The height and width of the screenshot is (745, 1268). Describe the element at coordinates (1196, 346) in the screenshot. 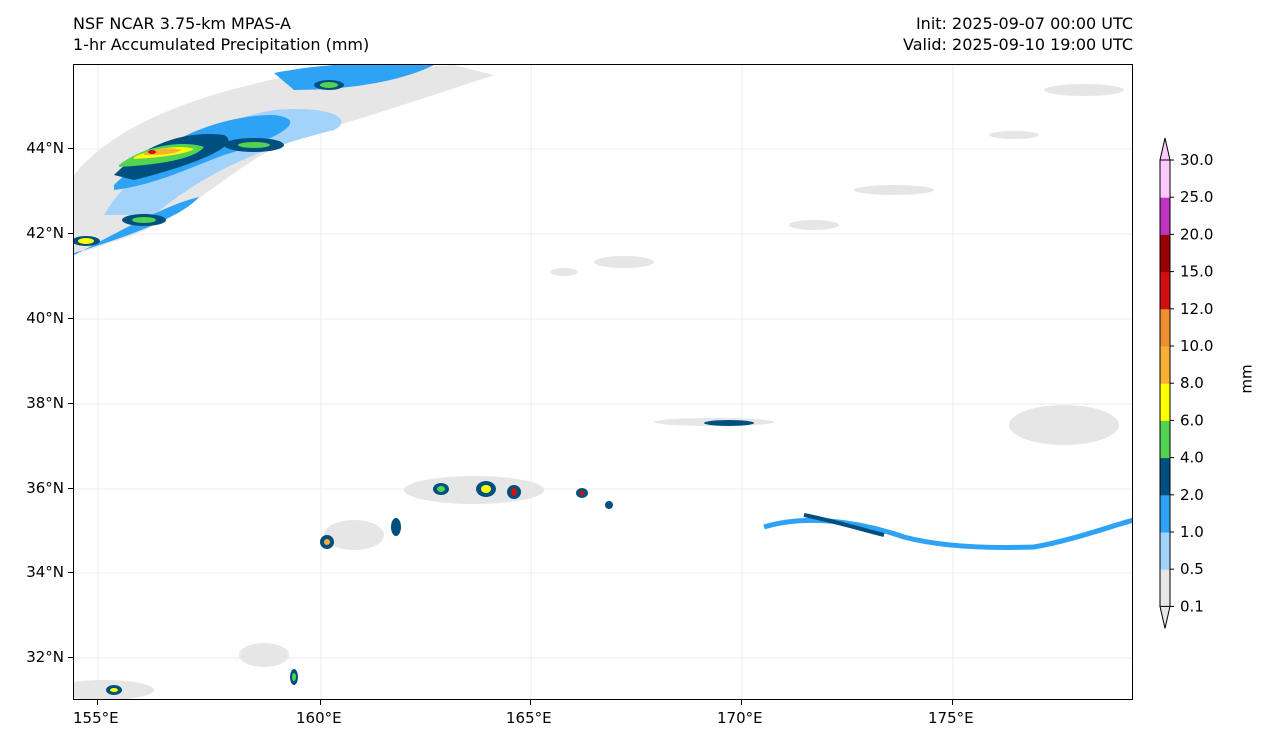

I see `colorbar-level-label: 10.0` at that location.